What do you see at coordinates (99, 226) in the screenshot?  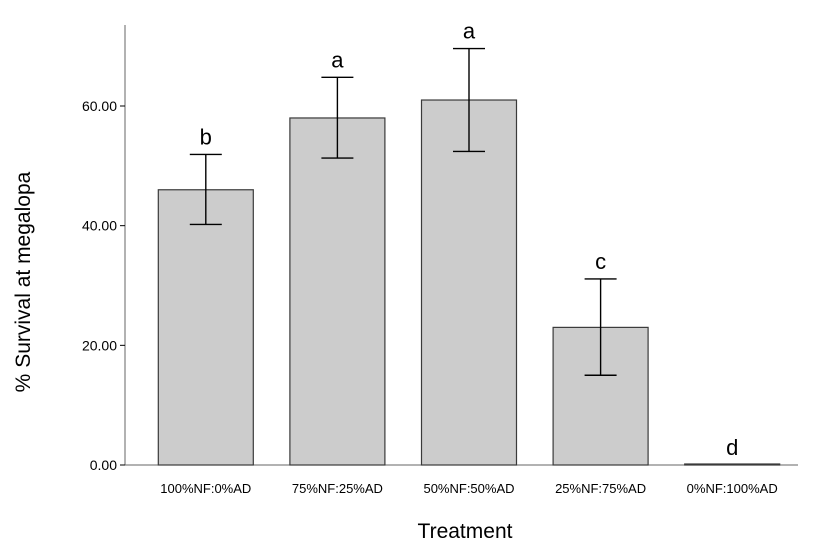 I see `y-tick-label: 40.00` at bounding box center [99, 226].